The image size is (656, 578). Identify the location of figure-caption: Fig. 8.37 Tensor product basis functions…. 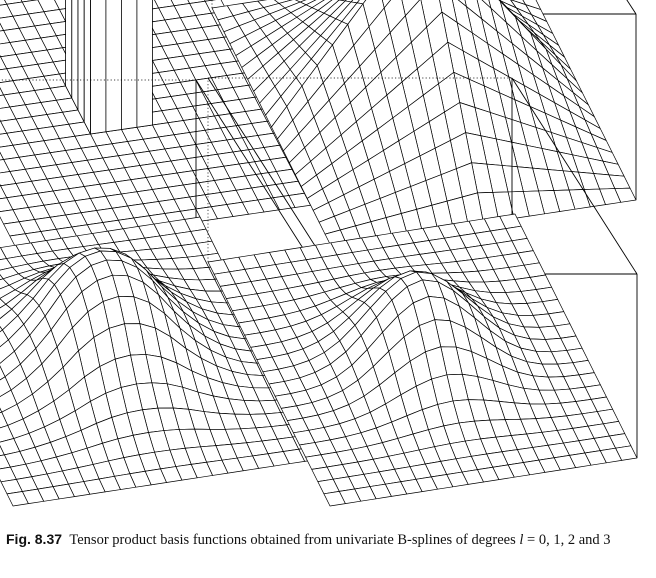
(329, 540).